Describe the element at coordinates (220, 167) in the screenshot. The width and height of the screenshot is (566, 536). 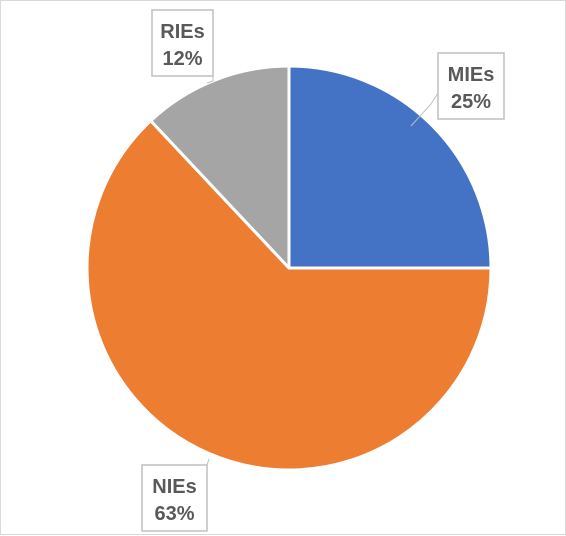
I see `pie-slice-ries` at that location.